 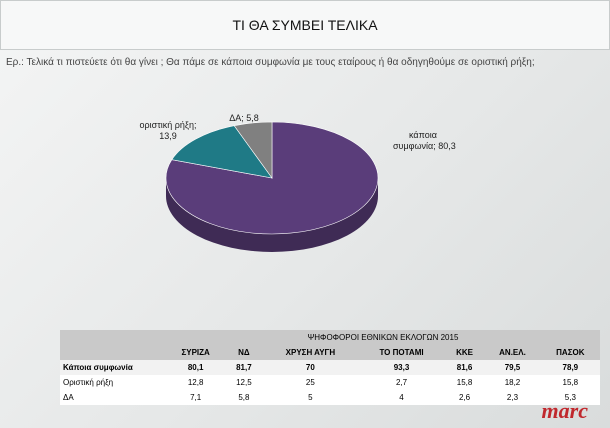 What do you see at coordinates (415, 146) in the screenshot?
I see `slice-category: συμφωνία;` at bounding box center [415, 146].